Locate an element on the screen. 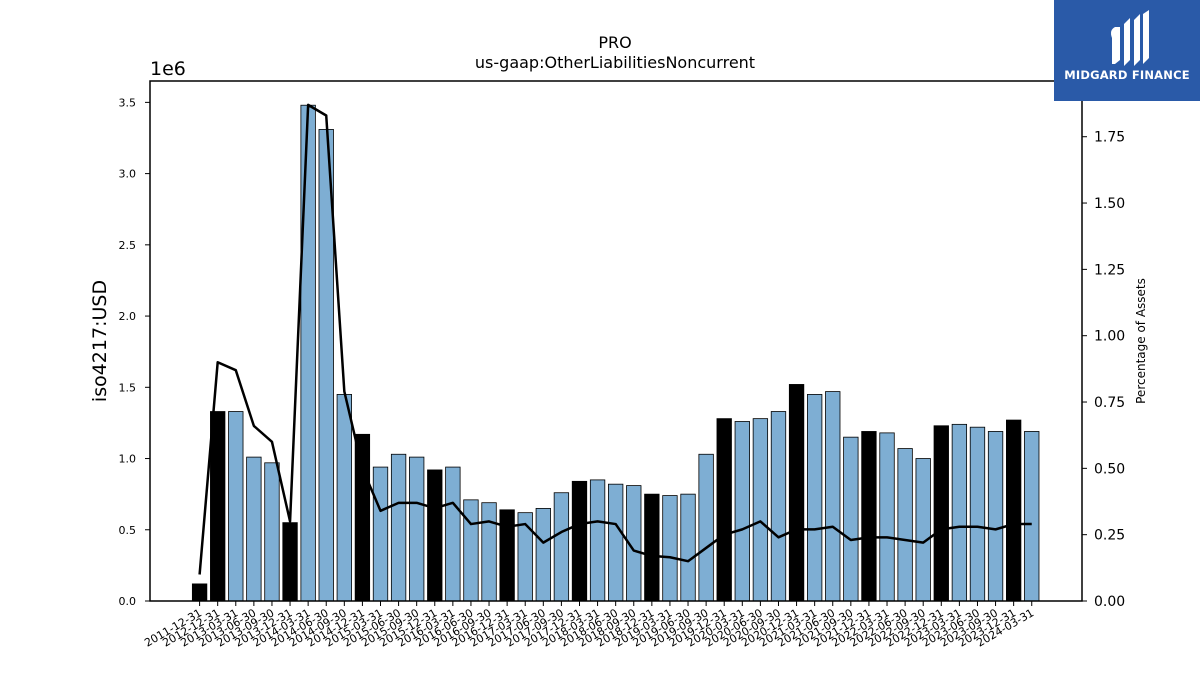 Image resolution: width=1200 pixels, height=675 pixels. y-tick-label: 0.0 is located at coordinates (128, 601).